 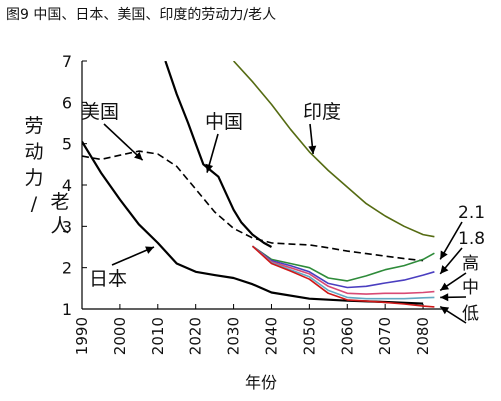 What do you see at coordinates (33, 178) in the screenshot?
I see `y-axis-label-char: 力` at bounding box center [33, 178].